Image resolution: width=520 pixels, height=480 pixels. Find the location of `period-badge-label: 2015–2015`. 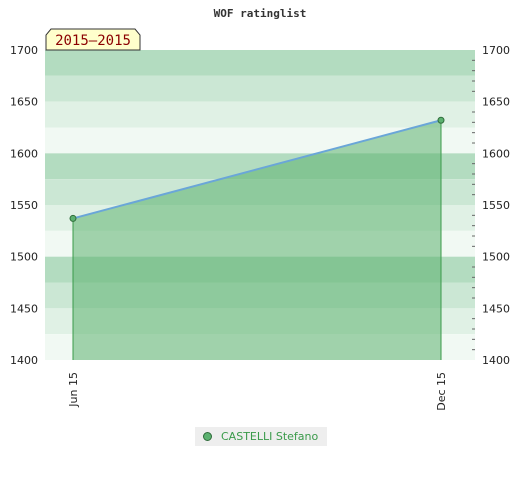

period-badge-label: 2015–2015 is located at coordinates (93, 41).